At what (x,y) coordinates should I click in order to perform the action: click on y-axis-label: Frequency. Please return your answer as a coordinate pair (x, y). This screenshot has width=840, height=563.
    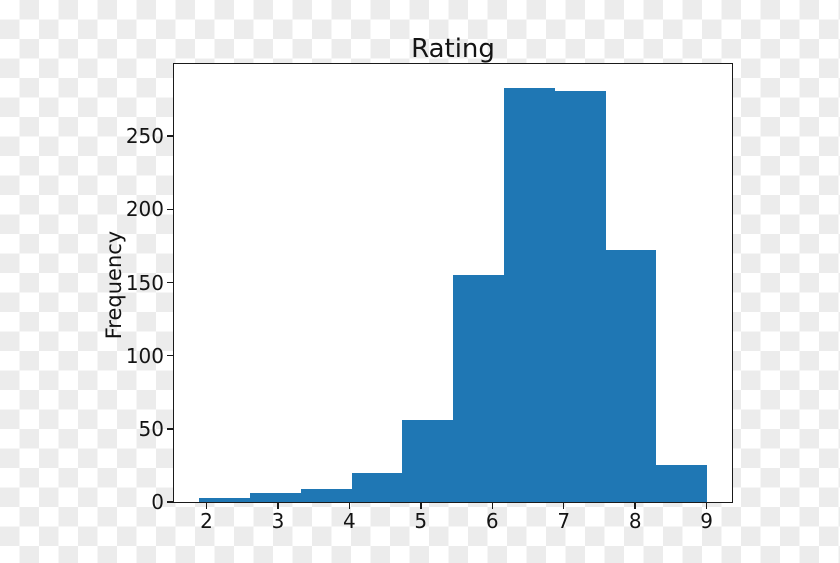
    Looking at the image, I should click on (114, 285).